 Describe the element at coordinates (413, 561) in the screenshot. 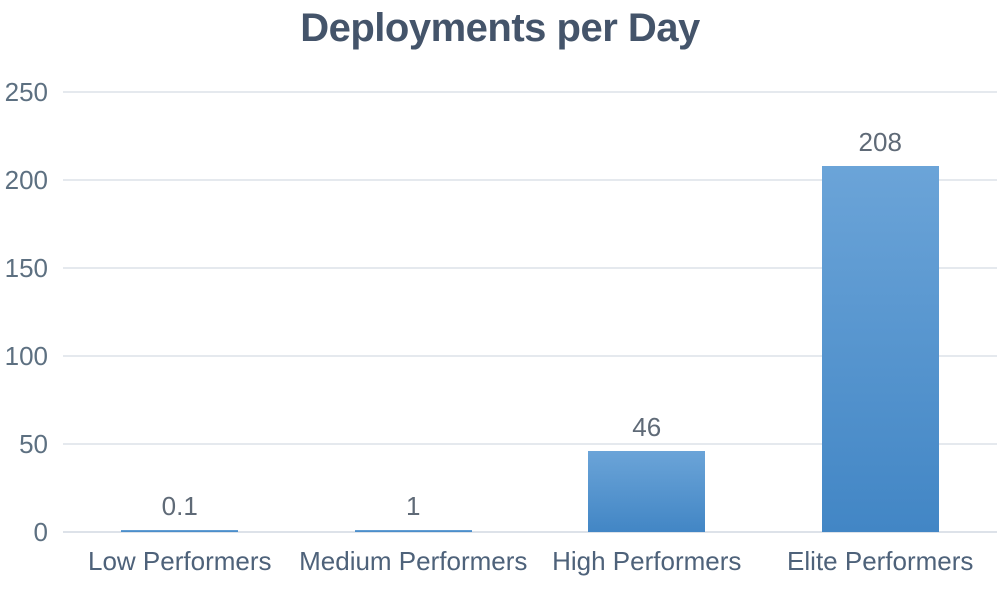

I see `category-label: Medium Performers` at that location.